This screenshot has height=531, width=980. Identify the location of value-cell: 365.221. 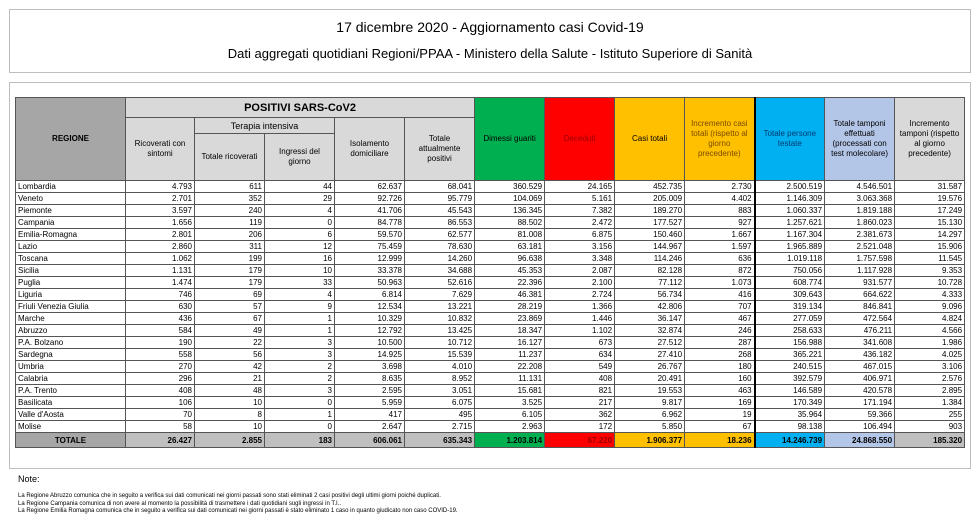
(789, 354).